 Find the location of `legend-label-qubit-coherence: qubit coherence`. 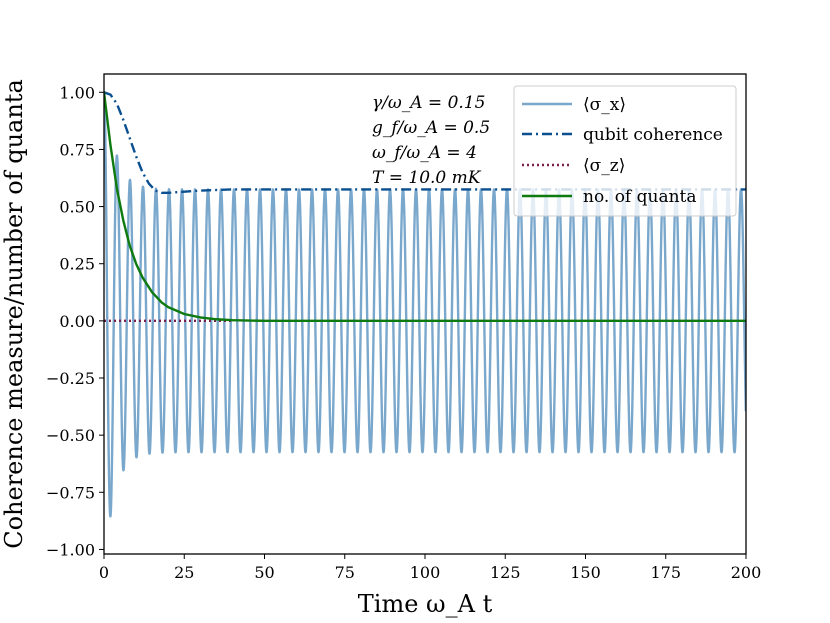

legend-label-qubit-coherence: qubit coherence is located at coordinates (653, 135).